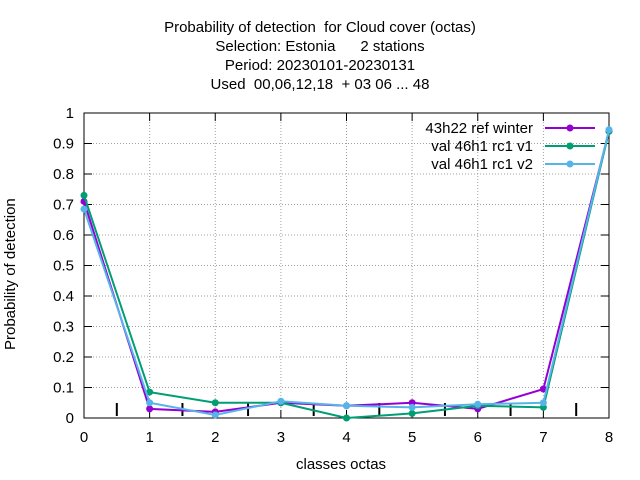 The width and height of the screenshot is (640, 480). I want to click on y-tick-label: 0.3, so click(63, 327).